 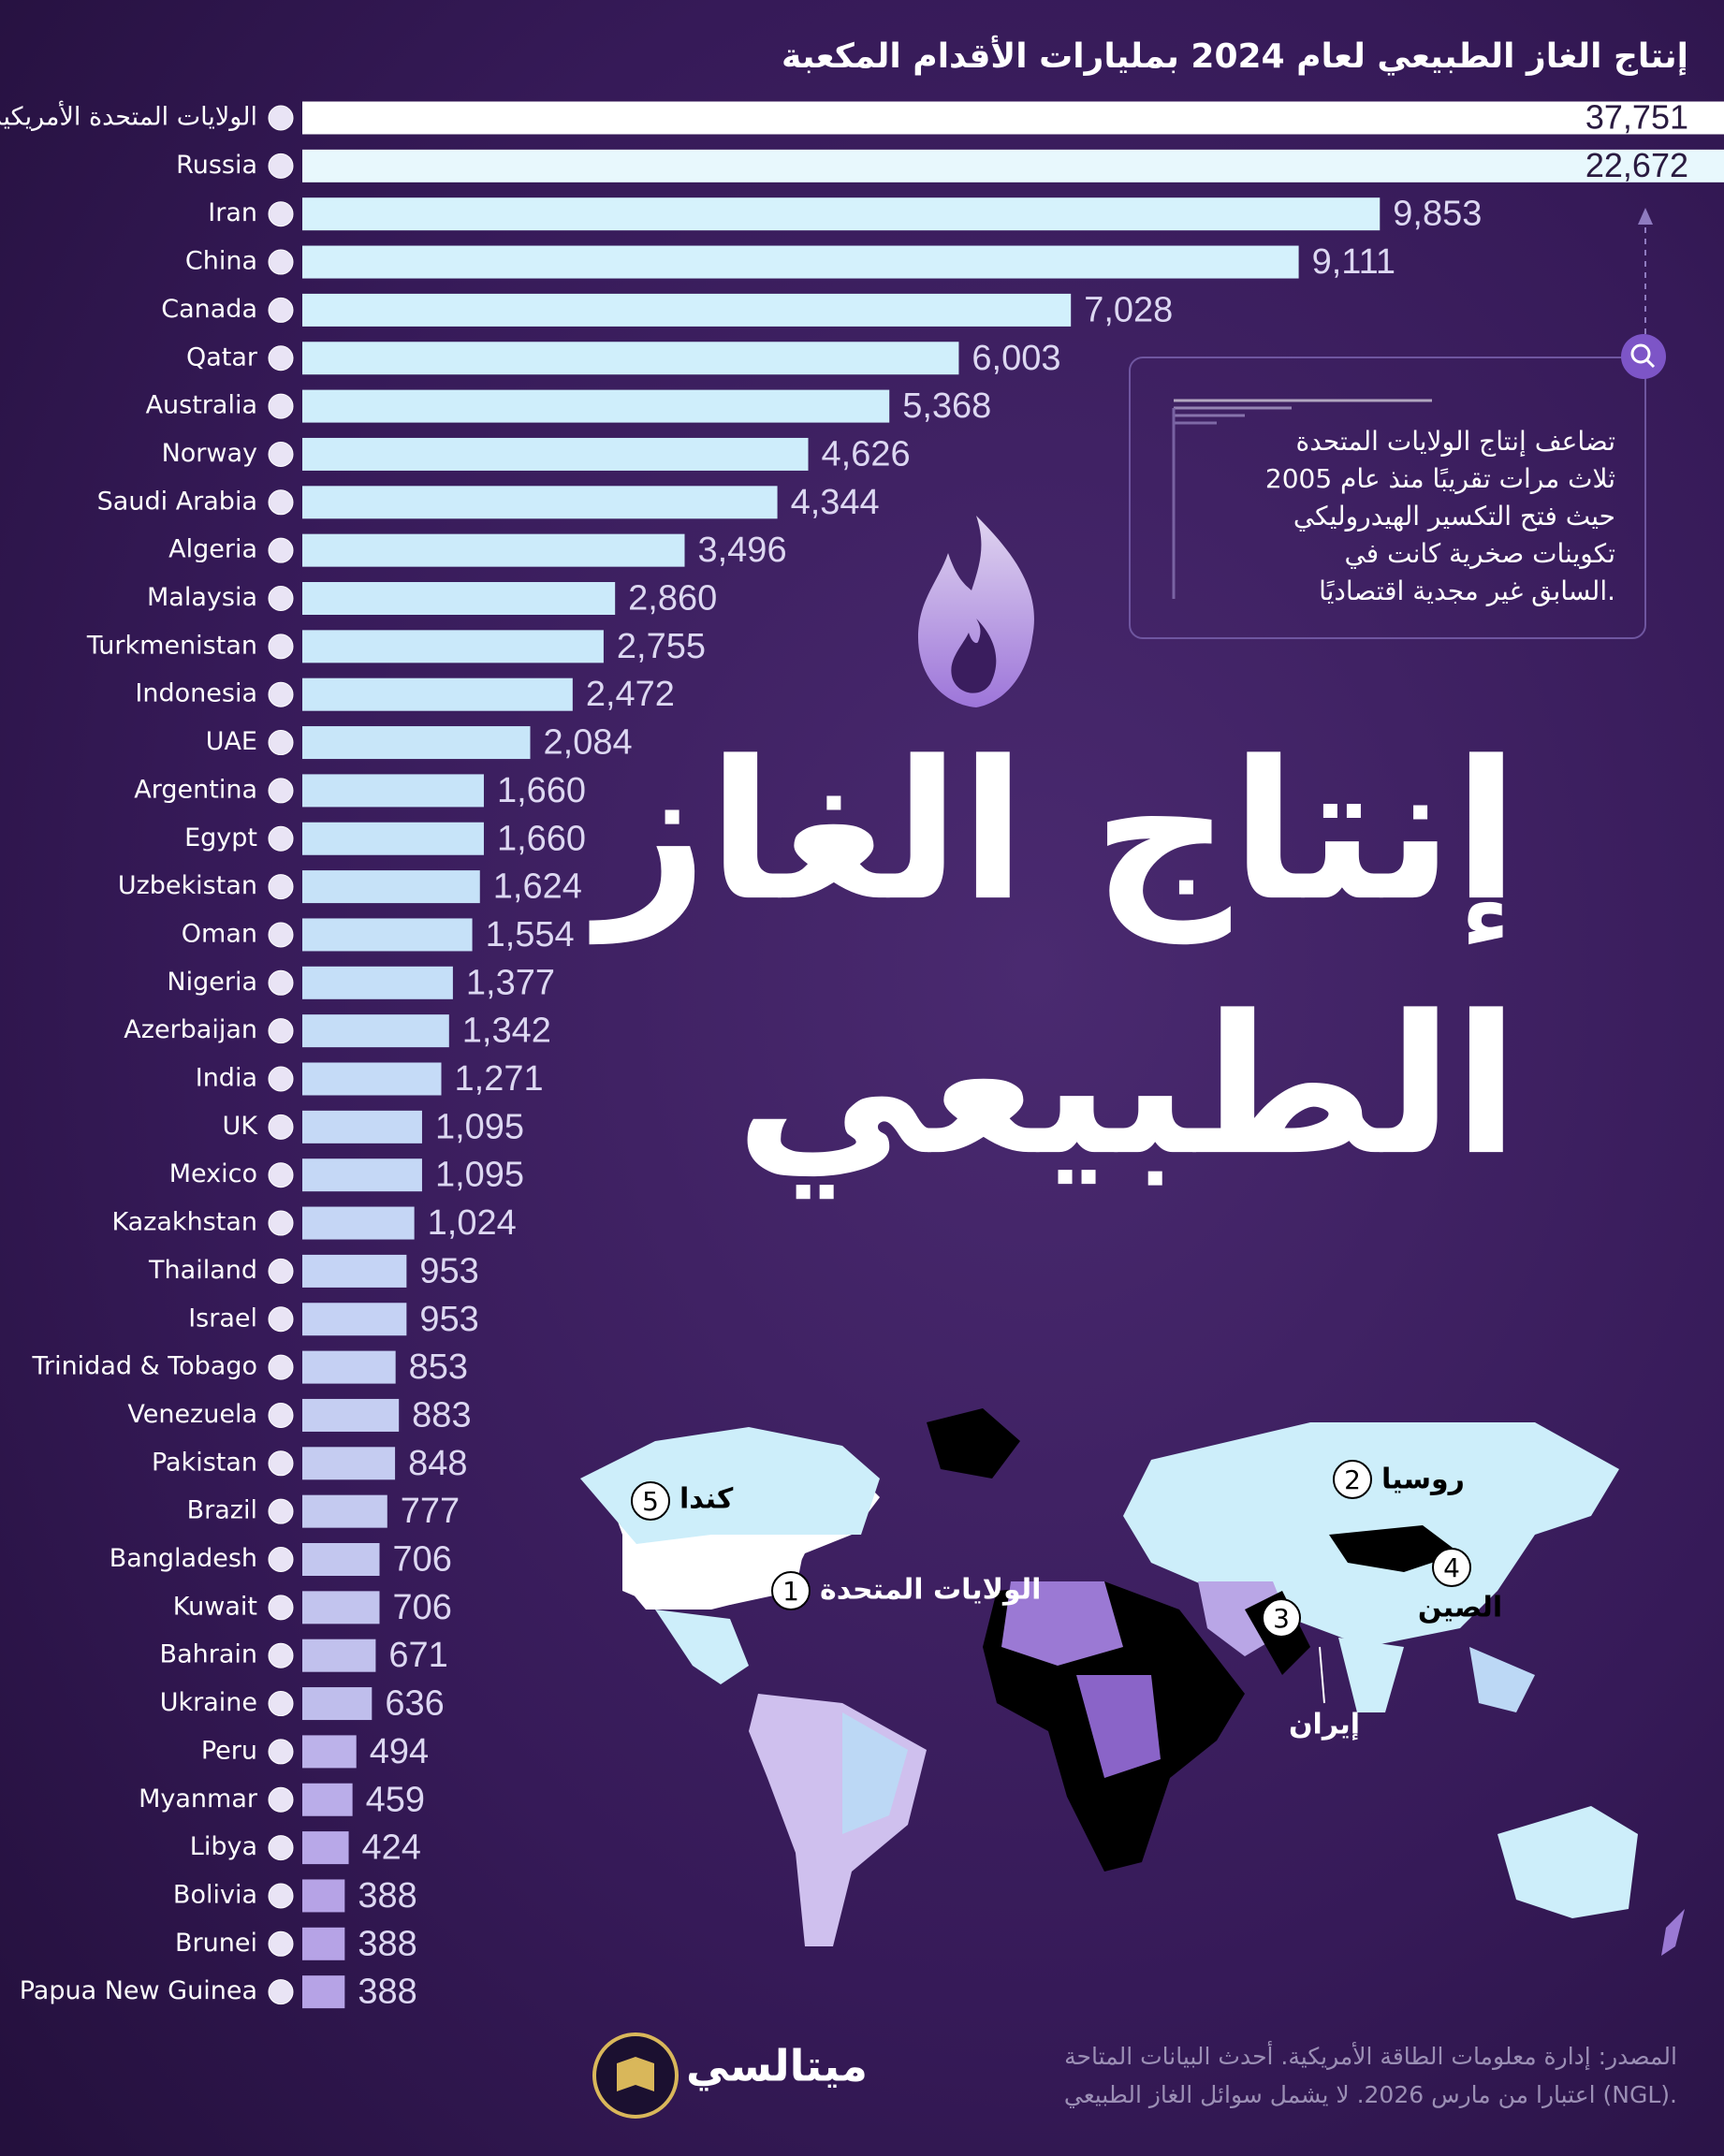 I want to click on category-label: Pakistan, so click(x=204, y=1462).